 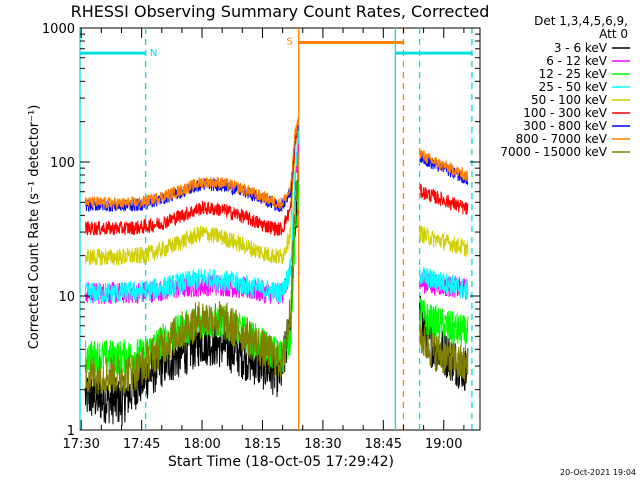 I want to click on legend-label: 12 - 25 keV, so click(x=573, y=74).